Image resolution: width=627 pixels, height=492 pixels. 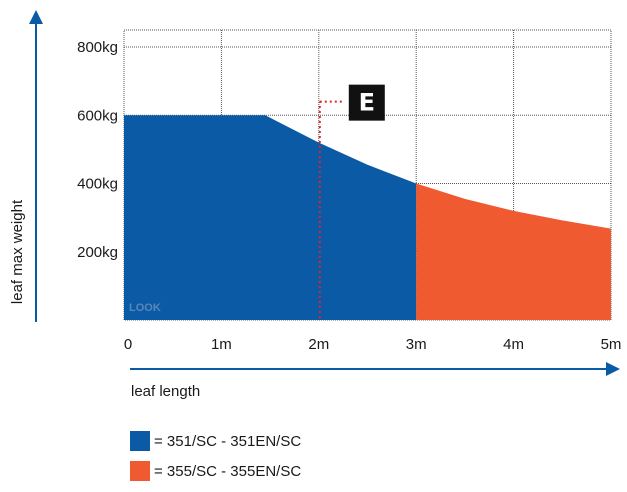 What do you see at coordinates (140, 441) in the screenshot?
I see `legend-swatch-blue` at bounding box center [140, 441].